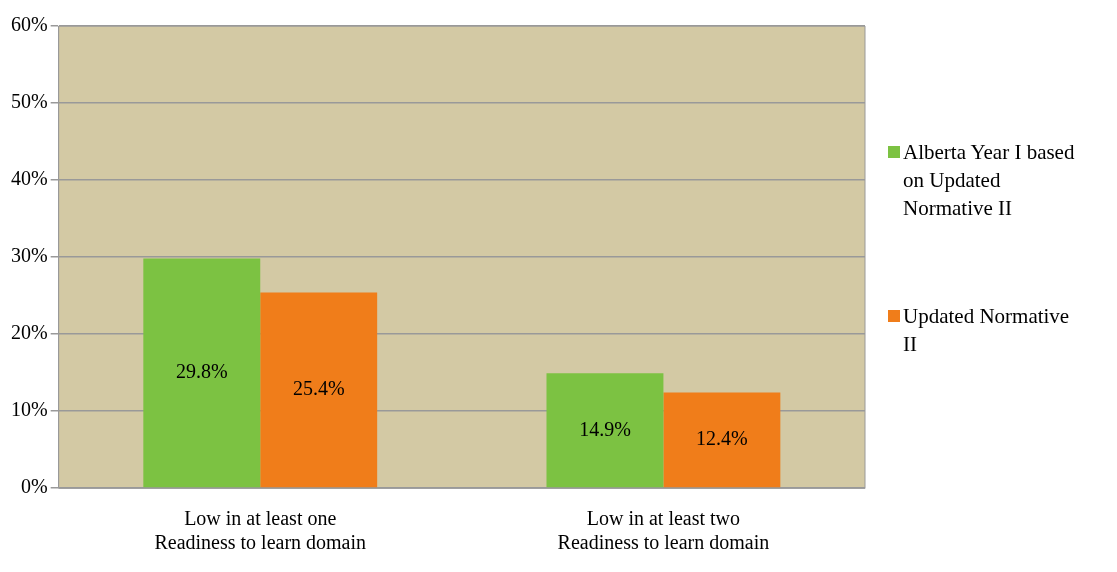  What do you see at coordinates (34, 486) in the screenshot?
I see `y-tick-label: 0%` at bounding box center [34, 486].